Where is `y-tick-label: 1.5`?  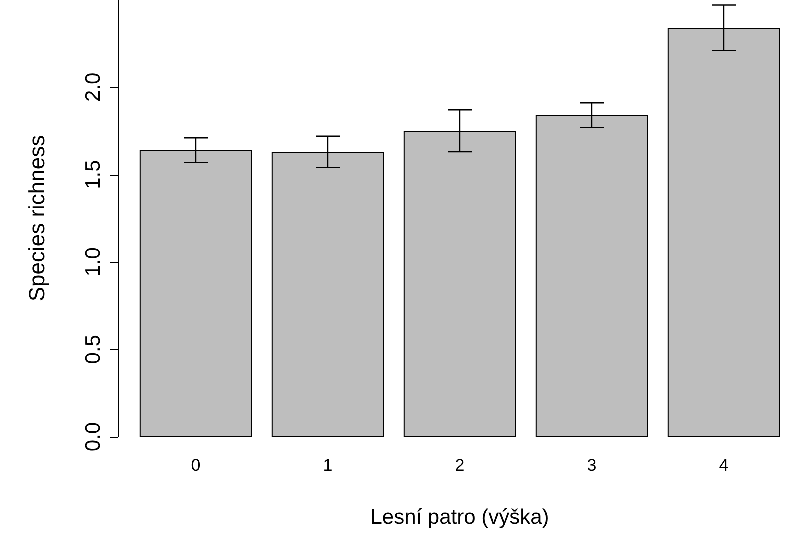 y-tick-label: 1.5 is located at coordinates (93, 175).